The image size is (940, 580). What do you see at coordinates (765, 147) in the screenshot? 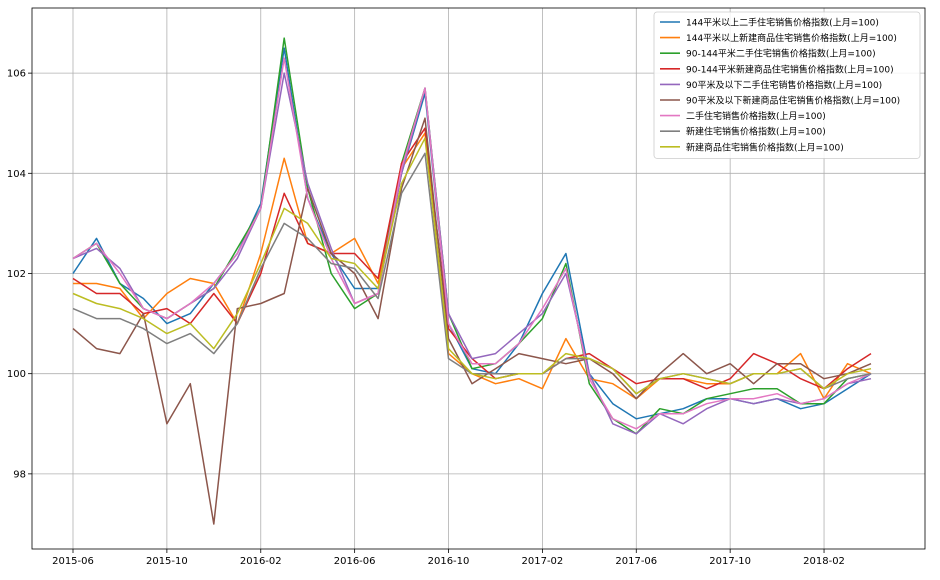
I see `legend-label: 新建商品住宅销售价格指数(上月=100)` at bounding box center [765, 147].